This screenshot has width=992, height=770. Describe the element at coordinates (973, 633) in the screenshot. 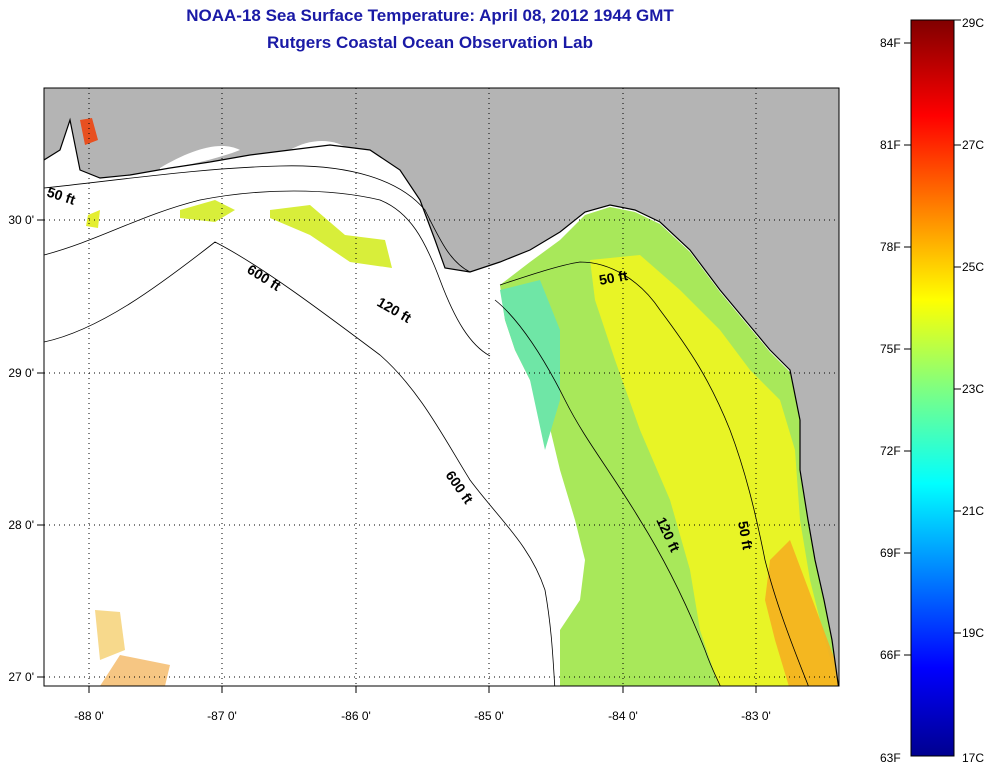

I see `colorbar-c-label: 19C` at that location.